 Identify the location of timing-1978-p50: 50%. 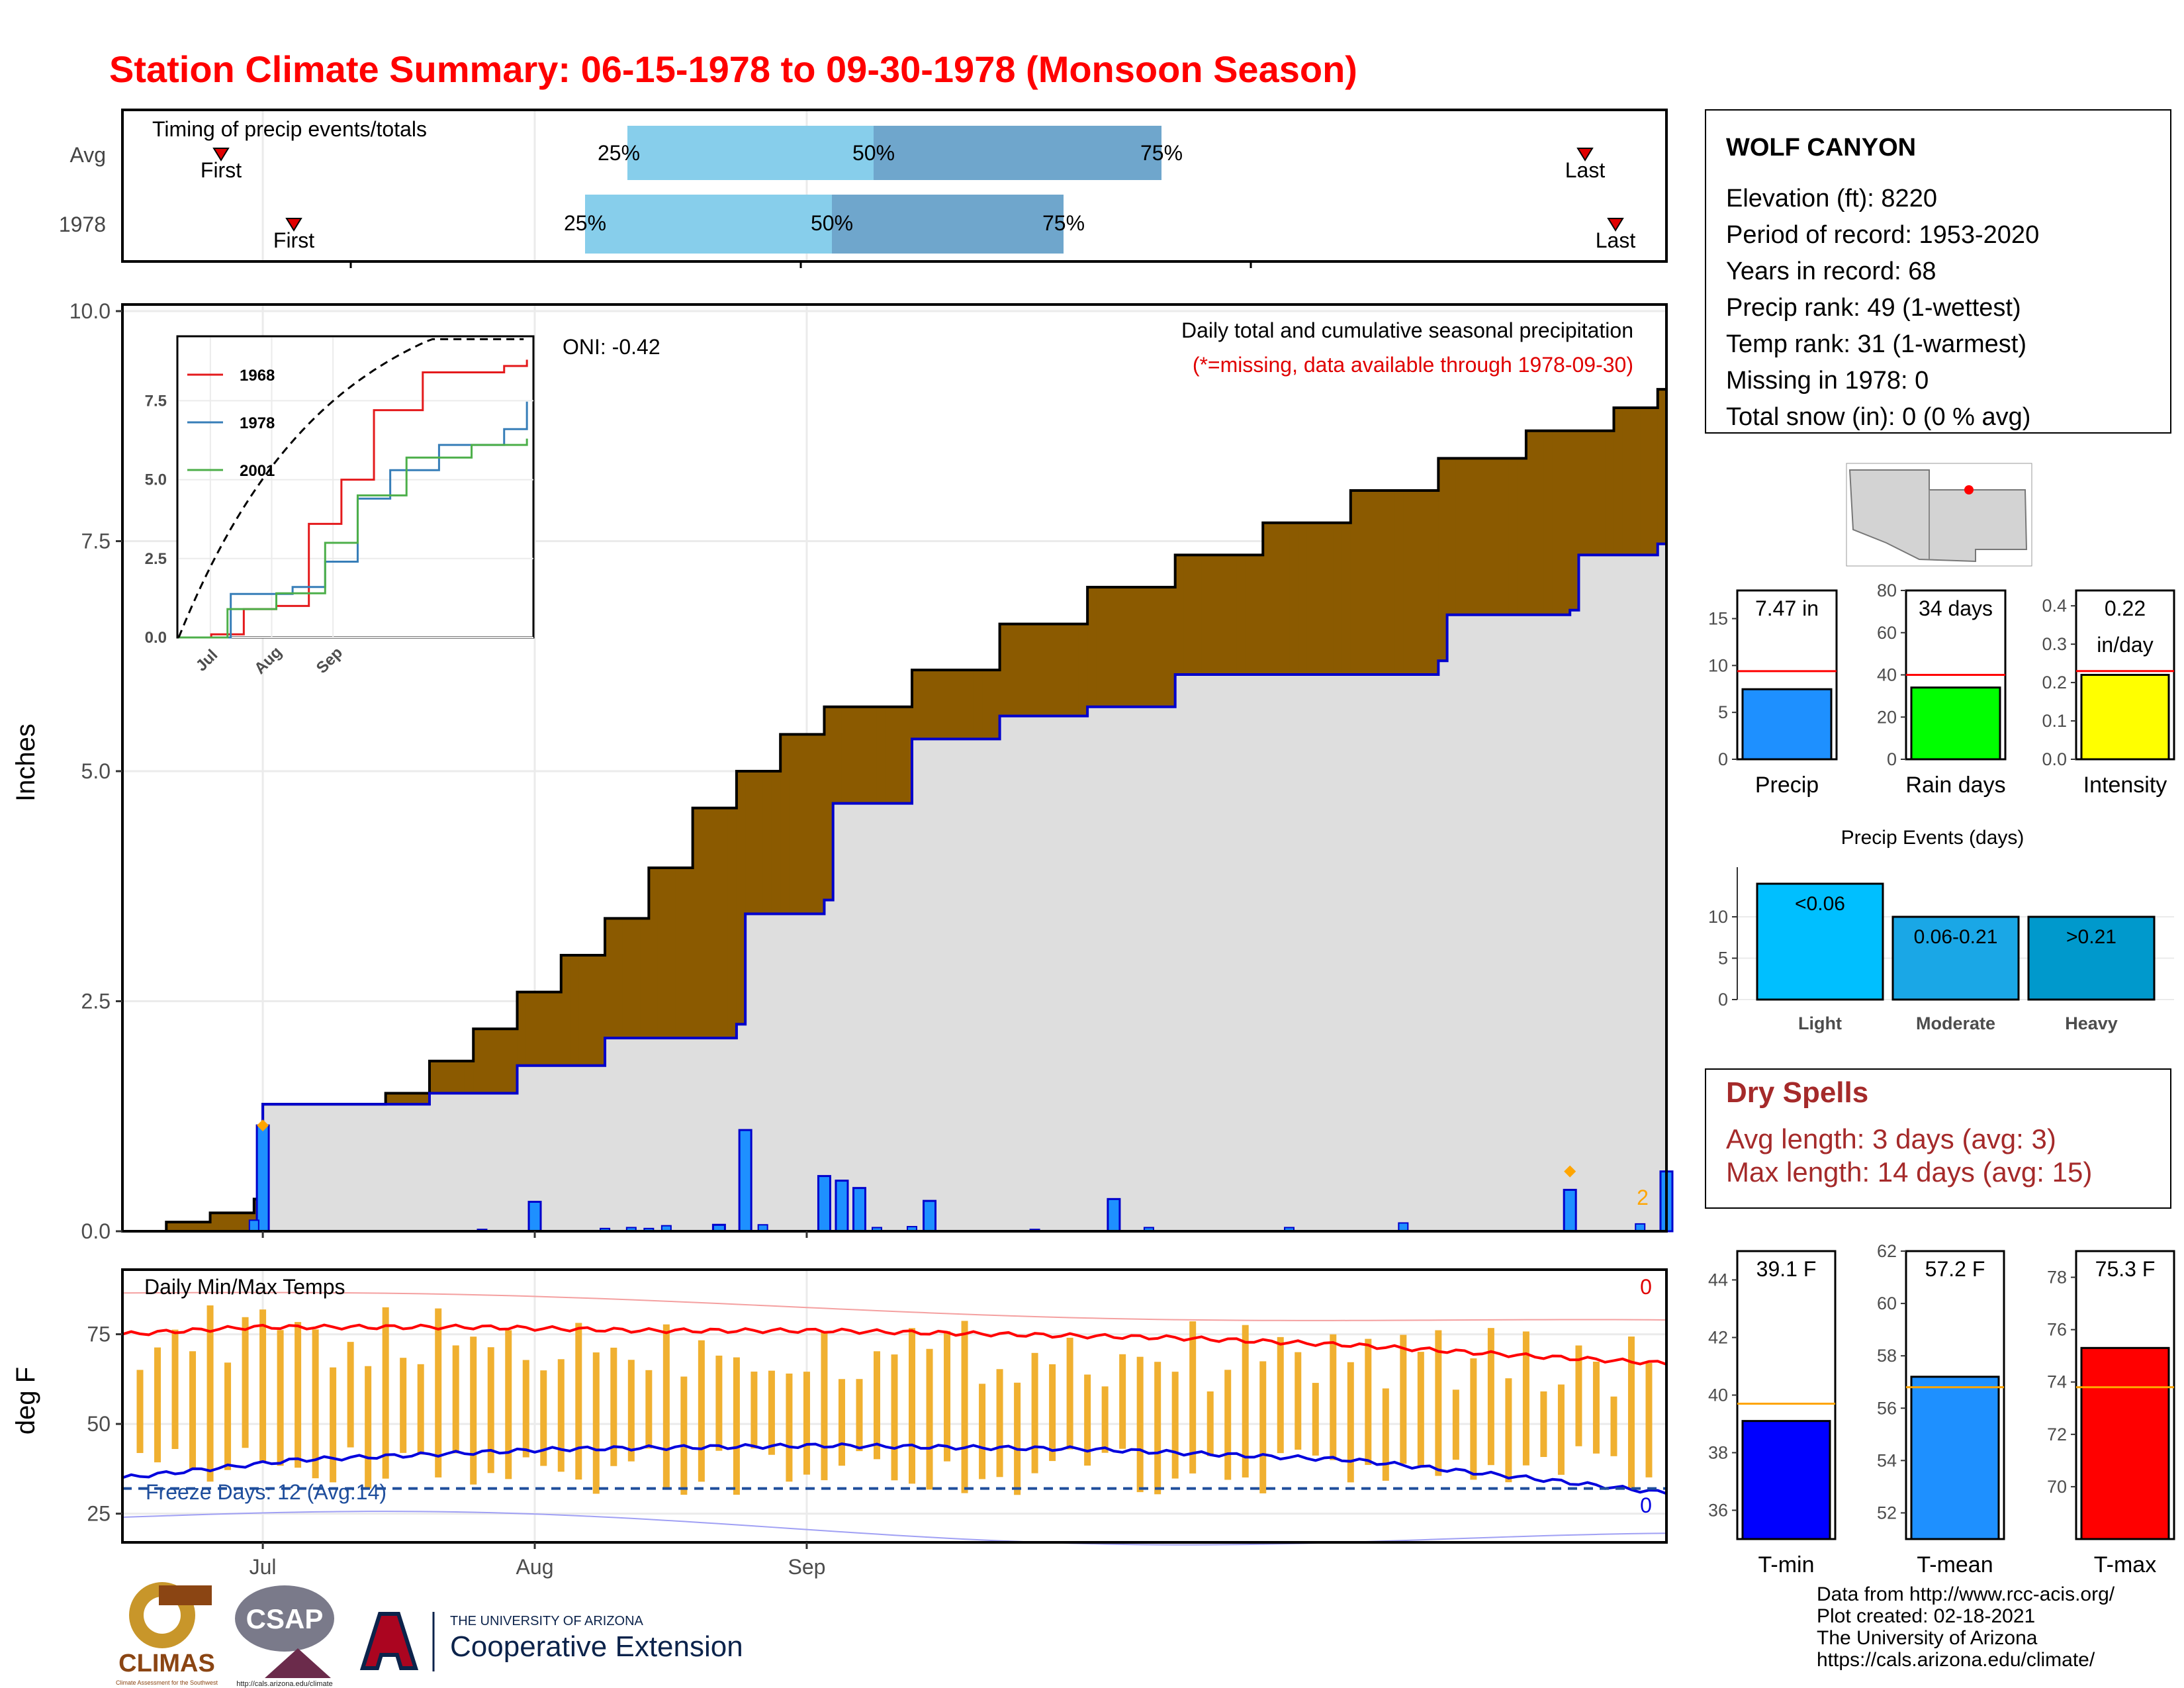
(832, 223).